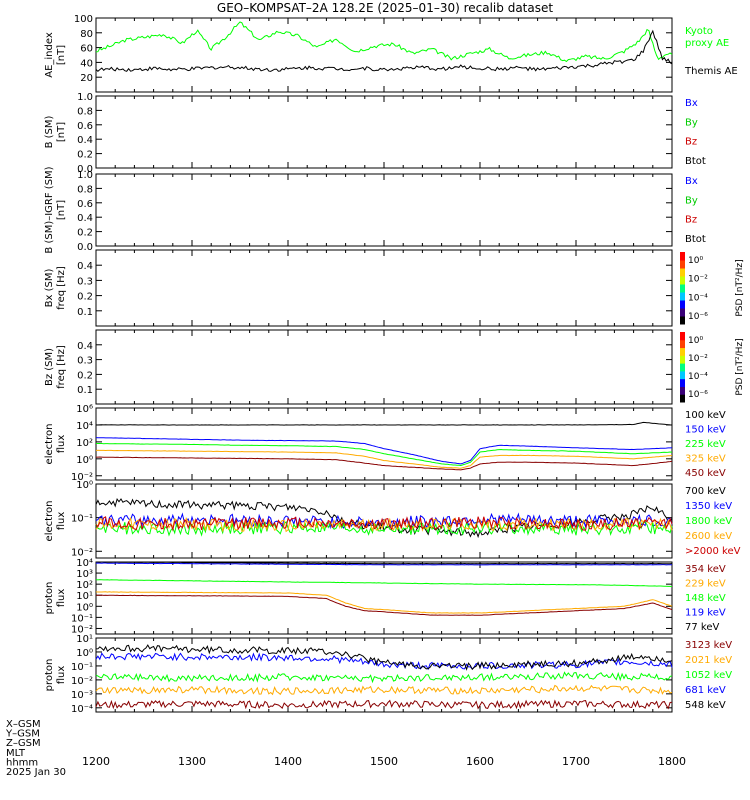 The height and width of the screenshot is (800, 750). I want to click on legend-entry: 548 keV, so click(705, 705).